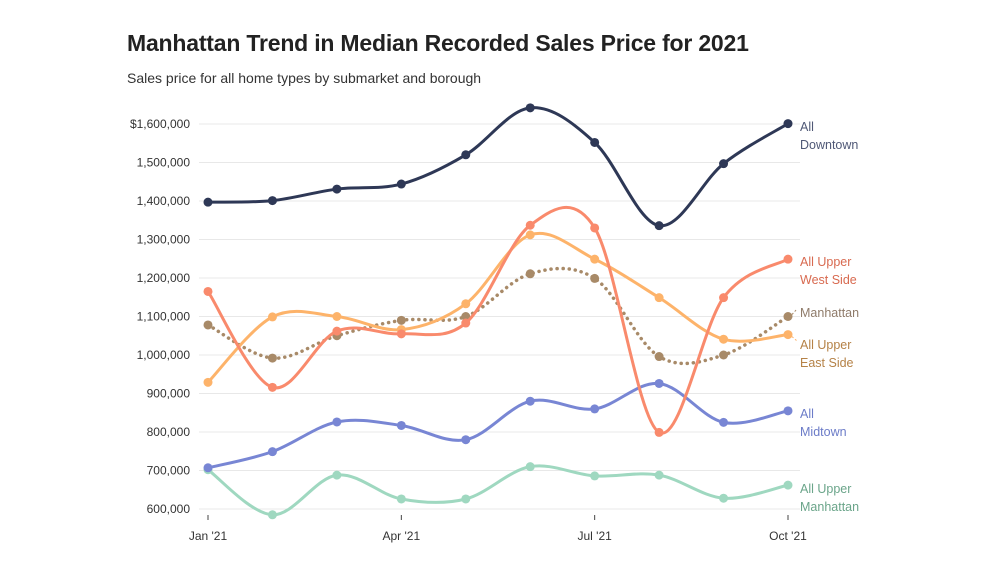 This screenshot has width=1000, height=581. Describe the element at coordinates (827, 354) in the screenshot. I see `series-label-all-upper-east-side: All Upper East Side` at that location.